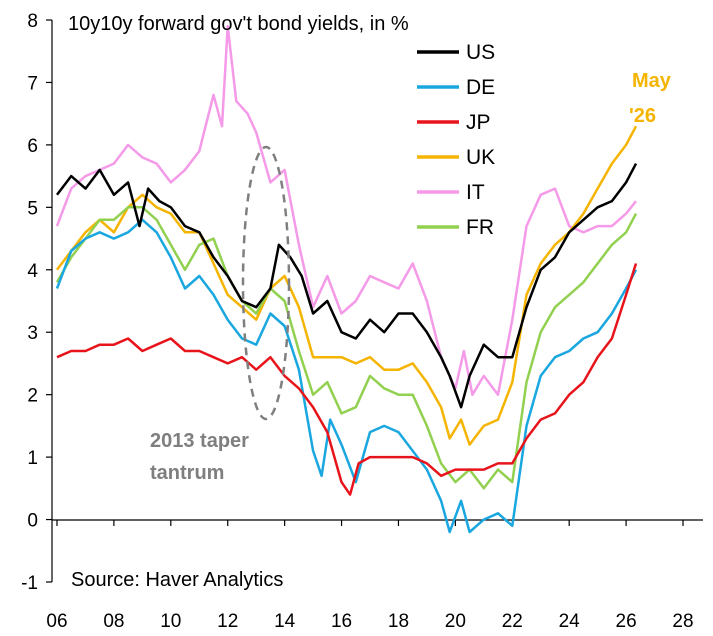 This screenshot has width=713, height=636. What do you see at coordinates (626, 621) in the screenshot?
I see `x-tick-label: 26` at bounding box center [626, 621].